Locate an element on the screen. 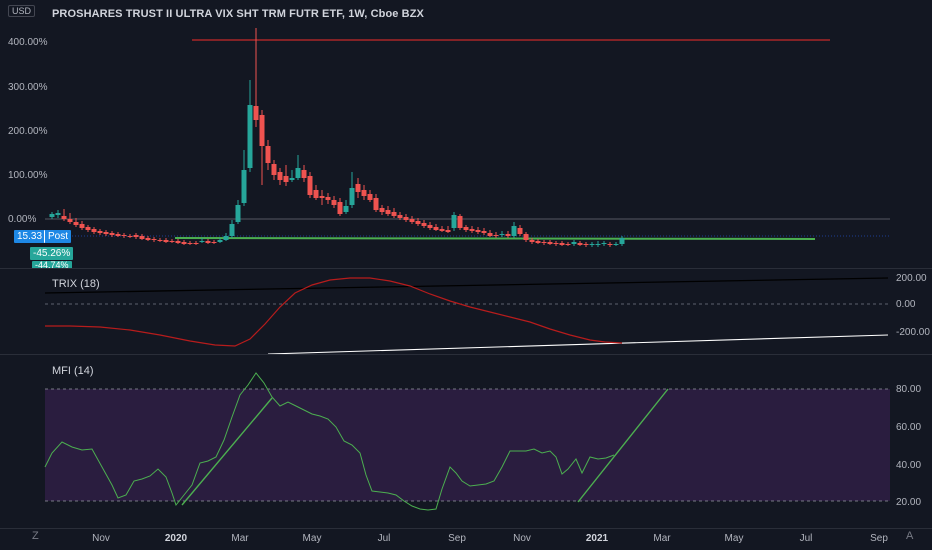 This screenshot has width=932, height=550. mfi-tick-80: 80.00 is located at coordinates (909, 389).